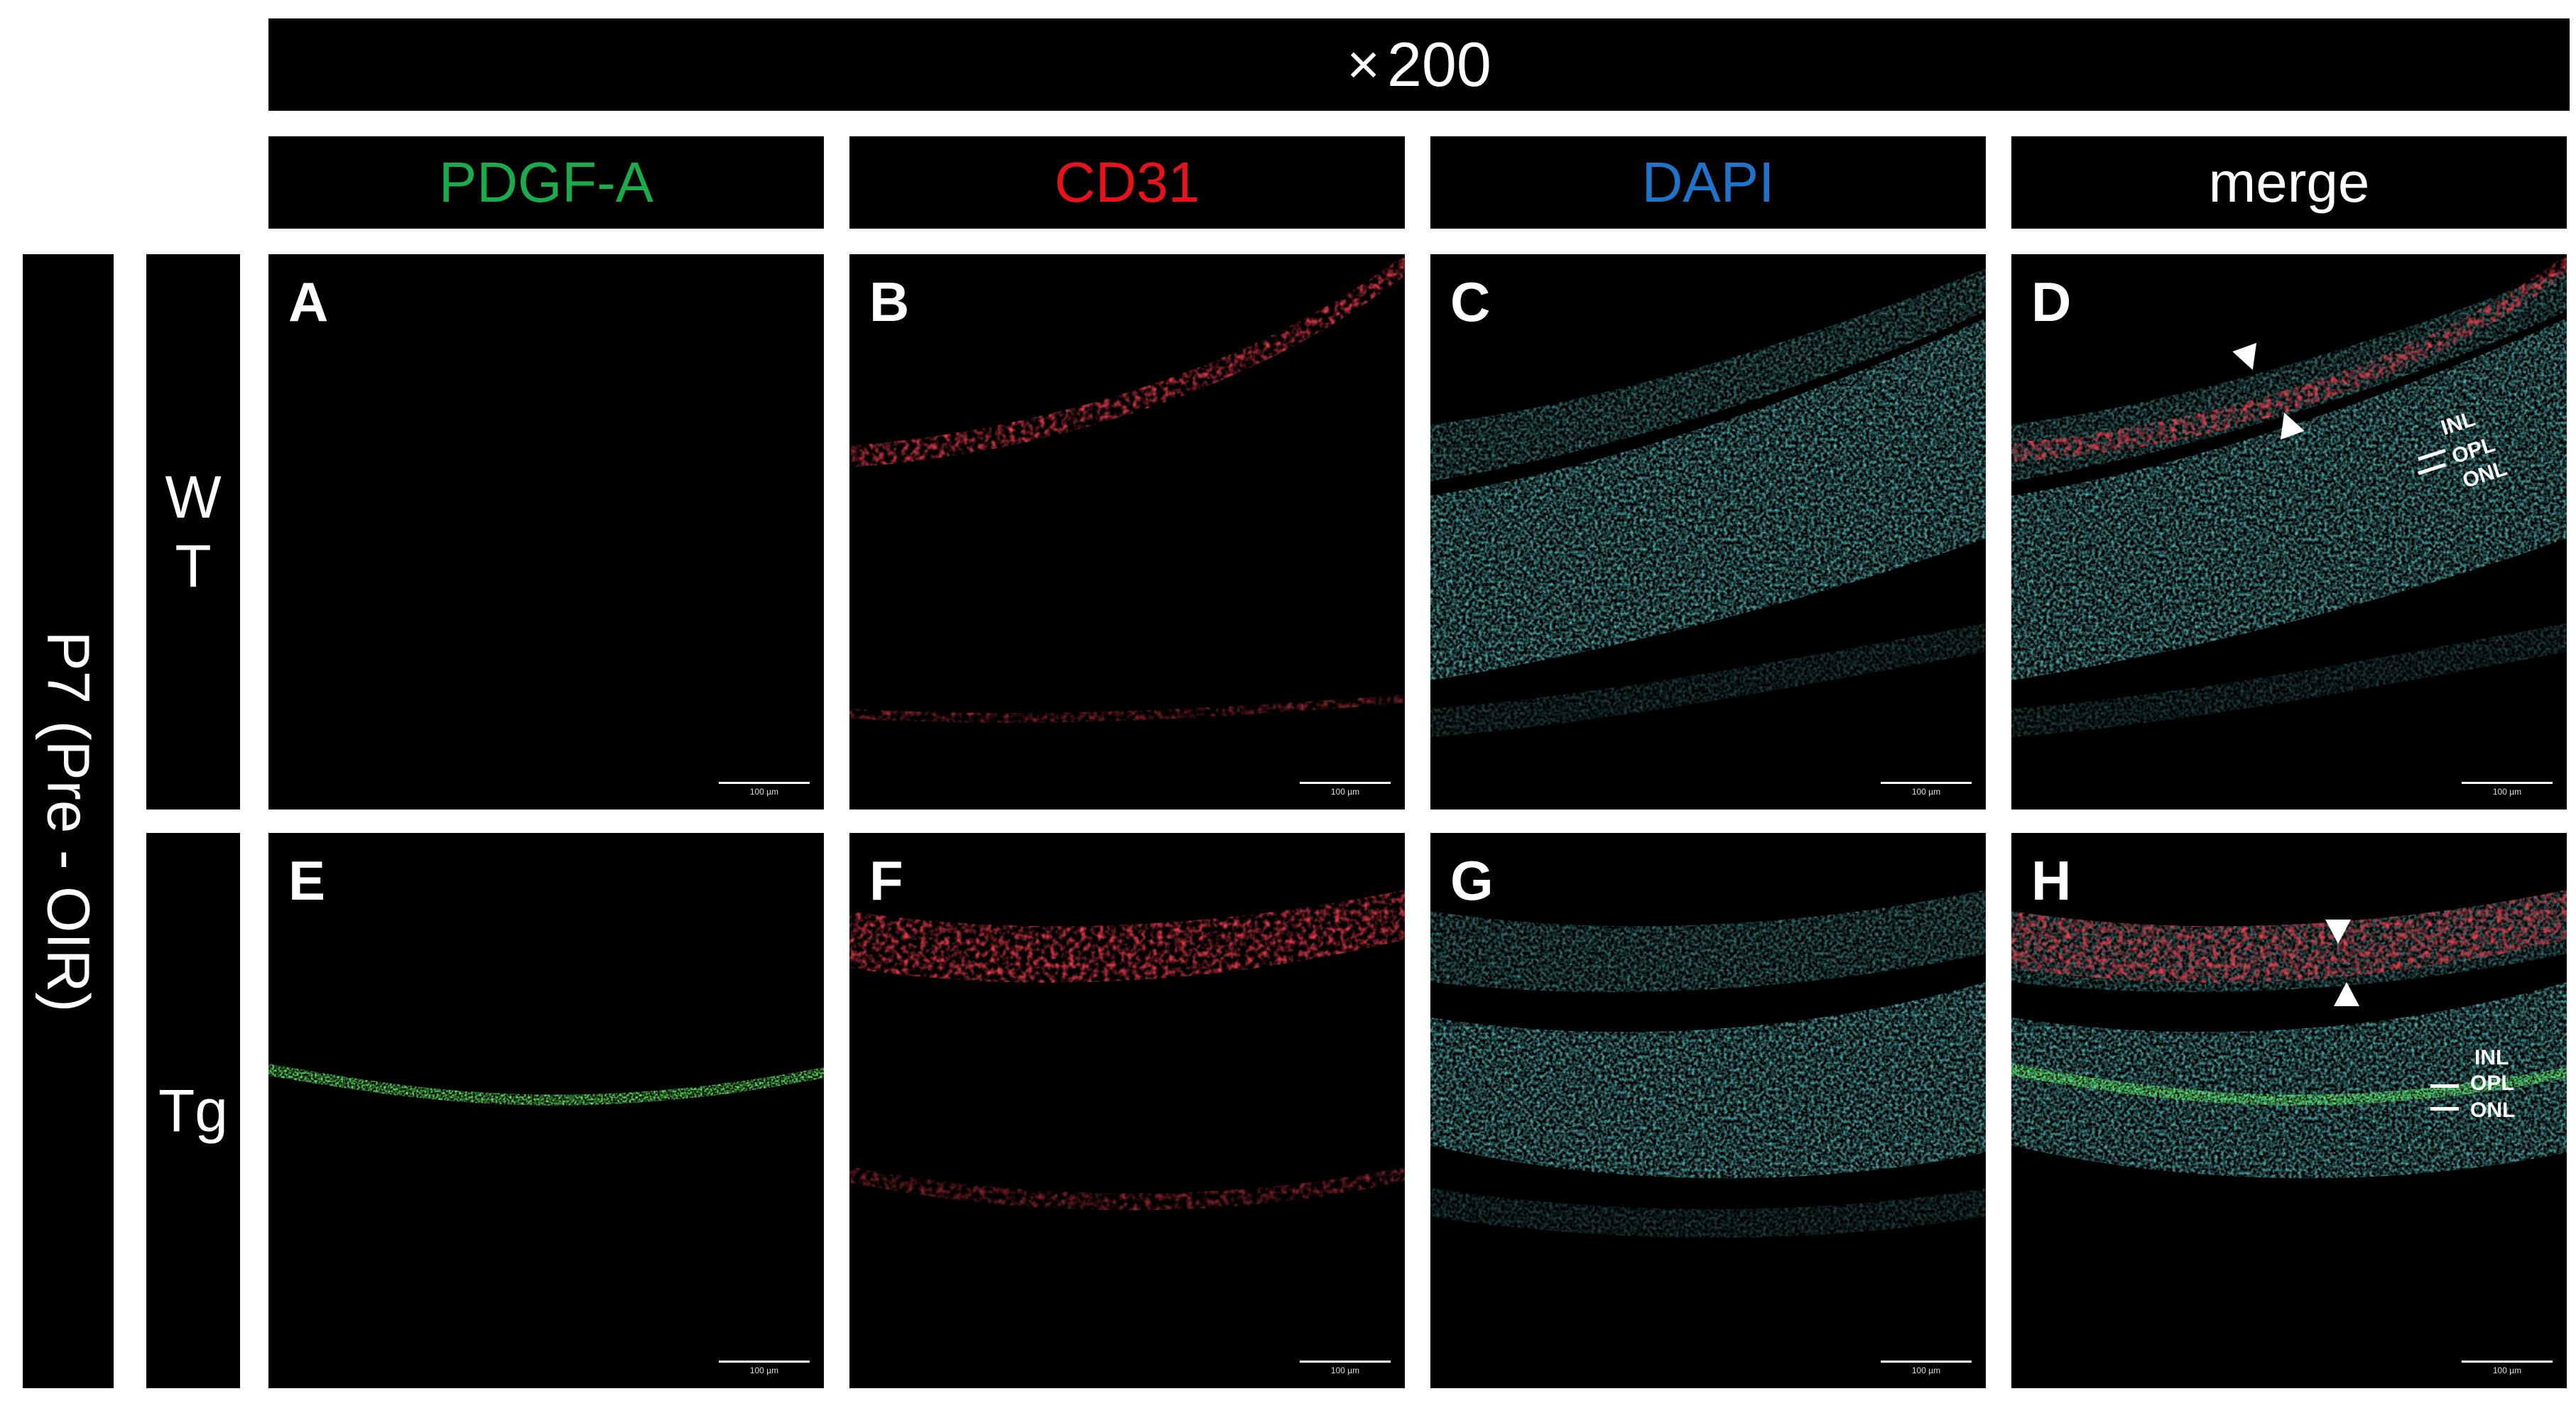 This screenshot has width=2576, height=1401. What do you see at coordinates (307, 880) in the screenshot?
I see `panel-e-label: E` at bounding box center [307, 880].